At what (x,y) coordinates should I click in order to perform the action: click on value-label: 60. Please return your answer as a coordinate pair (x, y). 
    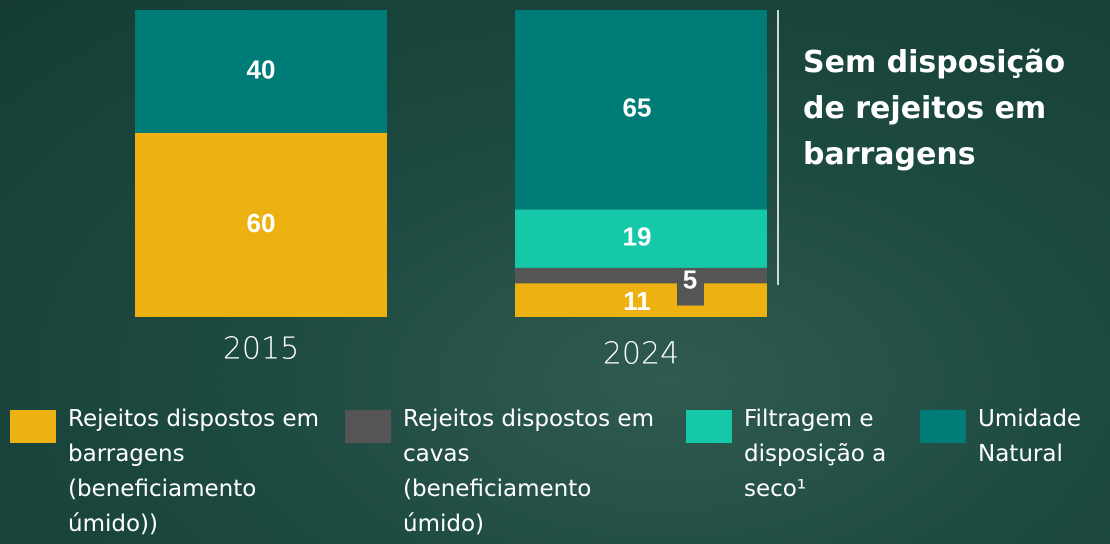
    Looking at the image, I should click on (261, 223).